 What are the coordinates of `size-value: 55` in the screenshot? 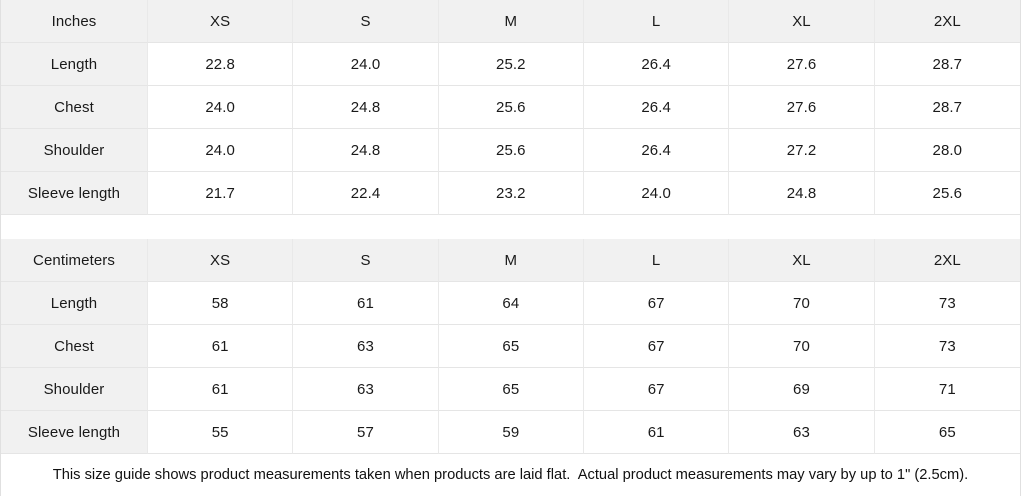 It's located at (221, 432).